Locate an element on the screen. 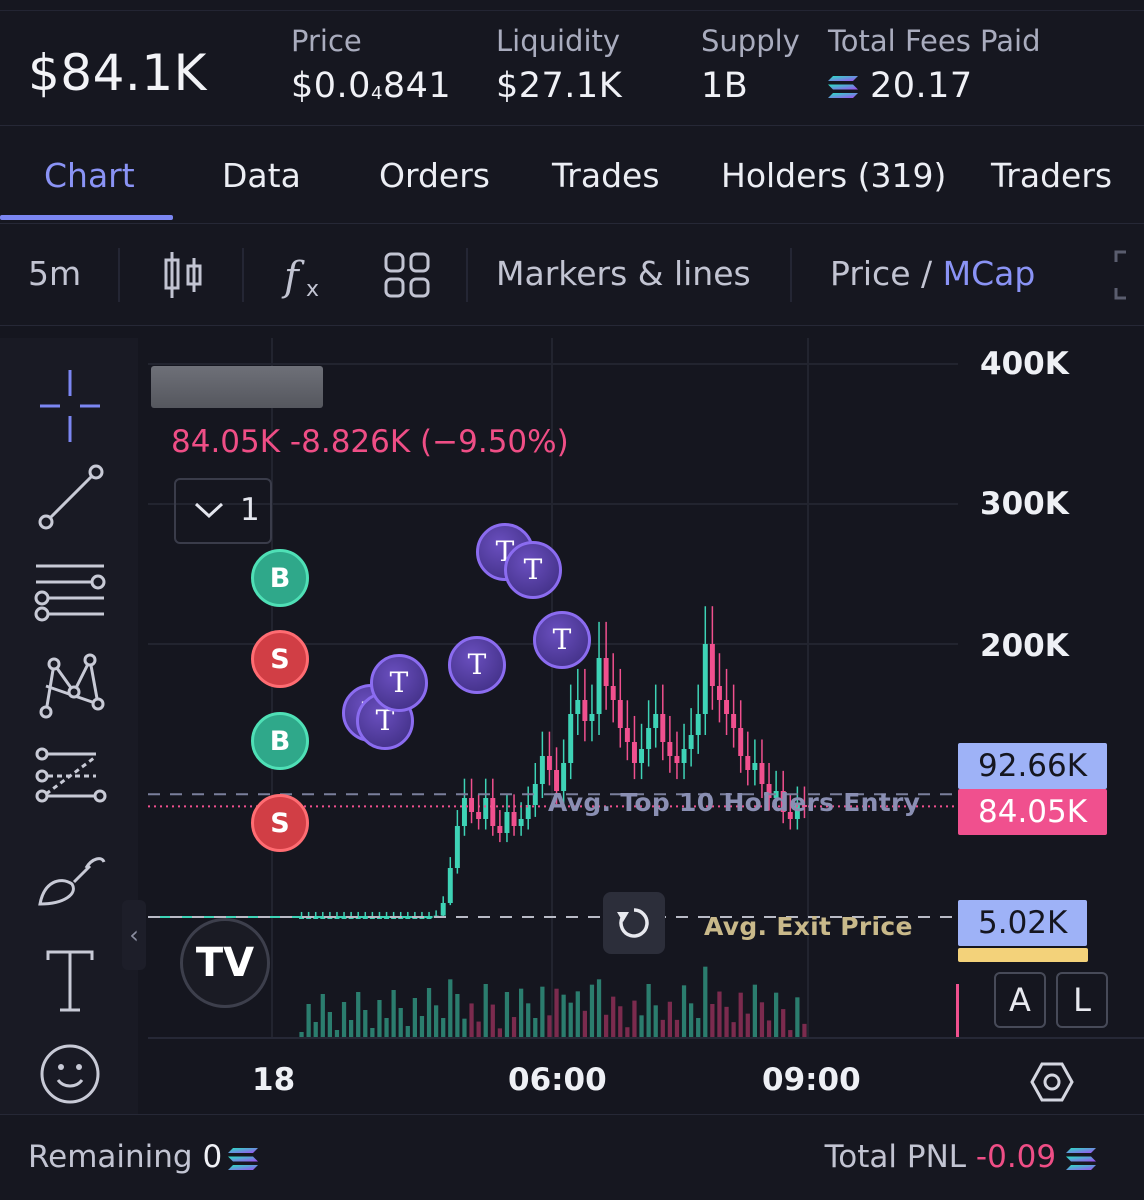 This screenshot has width=1144, height=1200. tradingview-logo: TV is located at coordinates (225, 963).